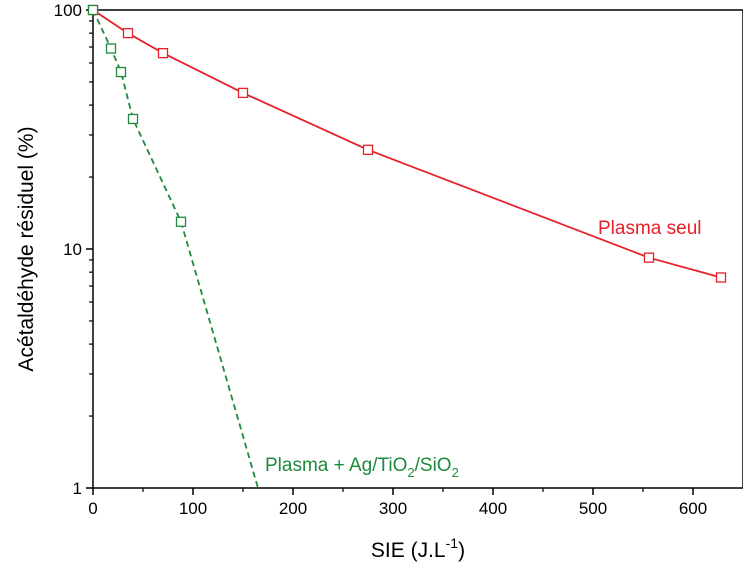  What do you see at coordinates (650, 228) in the screenshot?
I see `series-label-plasma-seul: Plasma seul` at bounding box center [650, 228].